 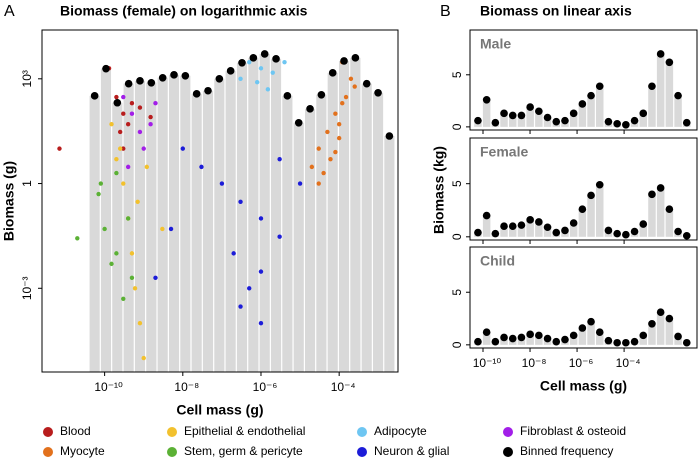 What do you see at coordinates (439, 190) in the screenshot?
I see `y-axis-label: Biomass (kg)` at bounding box center [439, 190].